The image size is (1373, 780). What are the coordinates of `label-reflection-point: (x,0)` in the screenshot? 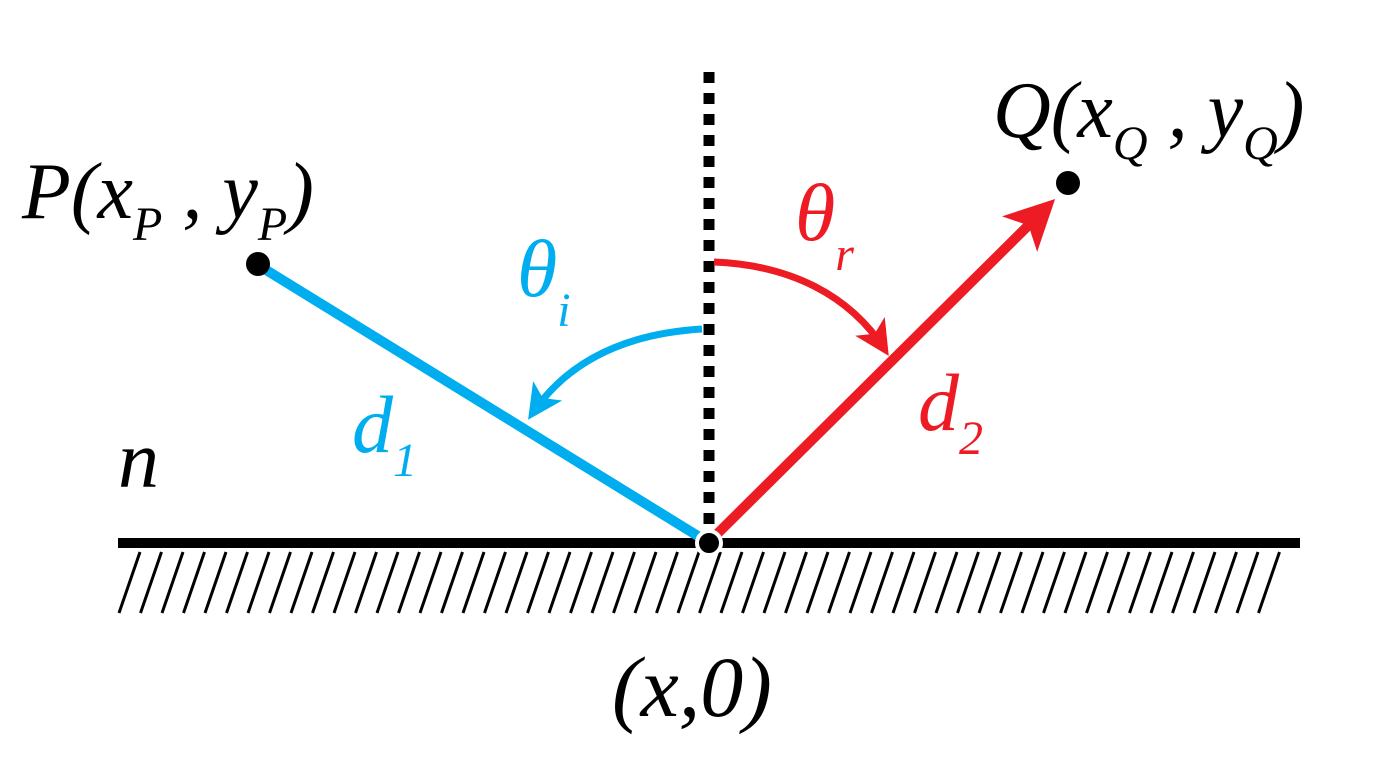 It's located at (692, 687).